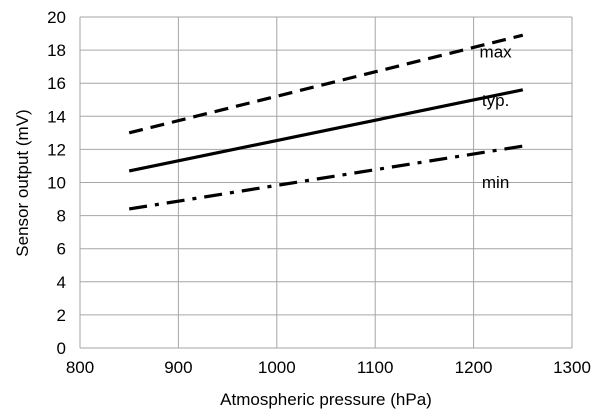 Image resolution: width=599 pixels, height=413 pixels. Describe the element at coordinates (22, 182) in the screenshot. I see `y-axis-title: Sensor output (mV)` at that location.